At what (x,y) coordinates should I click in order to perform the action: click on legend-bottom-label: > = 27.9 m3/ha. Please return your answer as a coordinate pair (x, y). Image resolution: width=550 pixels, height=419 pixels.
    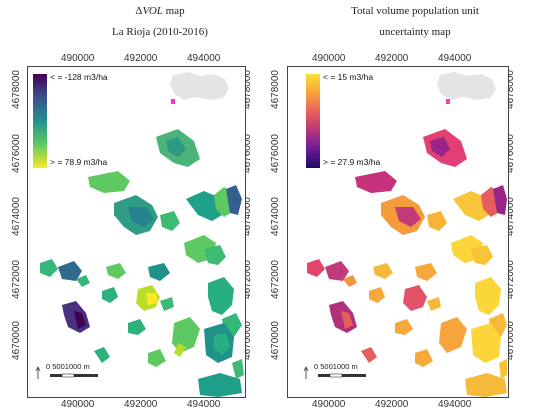
    Looking at the image, I should click on (352, 162).